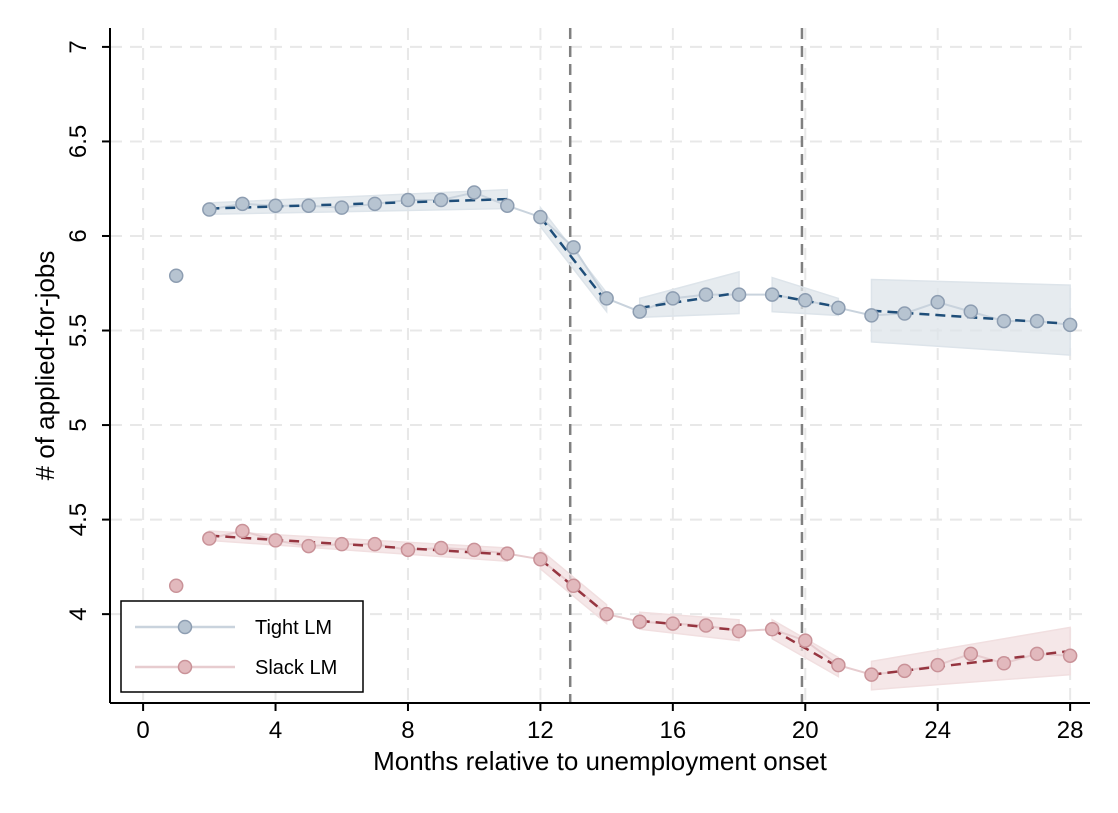 The image size is (1118, 813). Describe the element at coordinates (78, 46) in the screenshot. I see `y-tick-label: 7` at that location.